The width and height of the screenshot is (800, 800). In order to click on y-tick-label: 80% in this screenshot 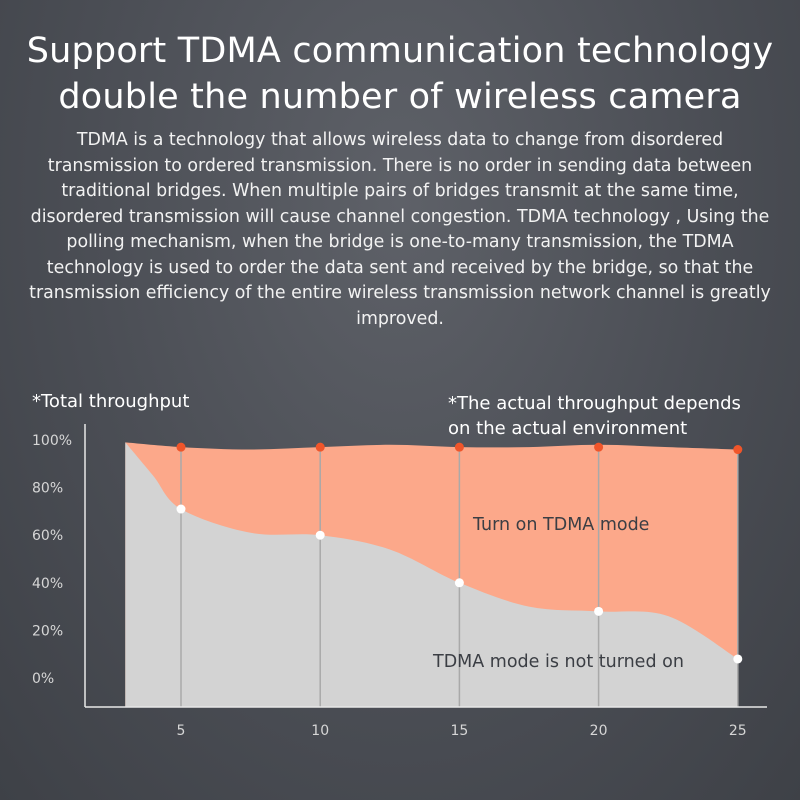, I will do `click(47, 489)`.